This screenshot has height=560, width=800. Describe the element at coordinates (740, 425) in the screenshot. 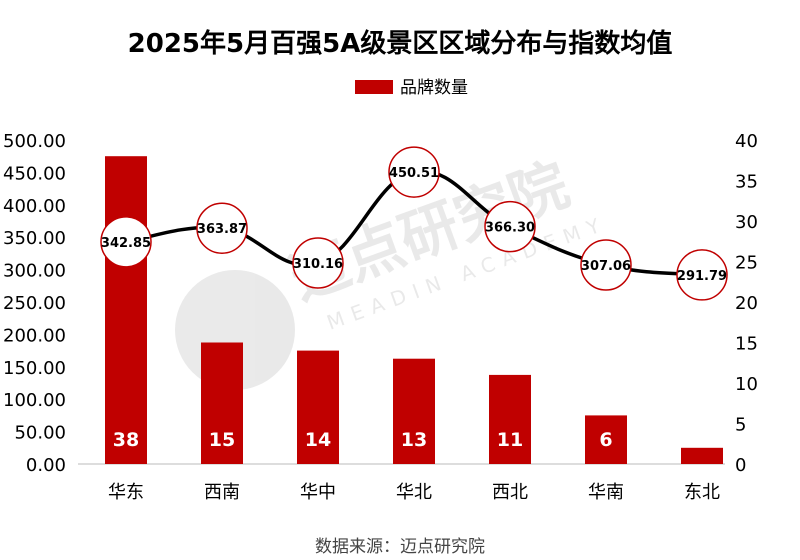

I see `right-axis-tick: 5` at that location.